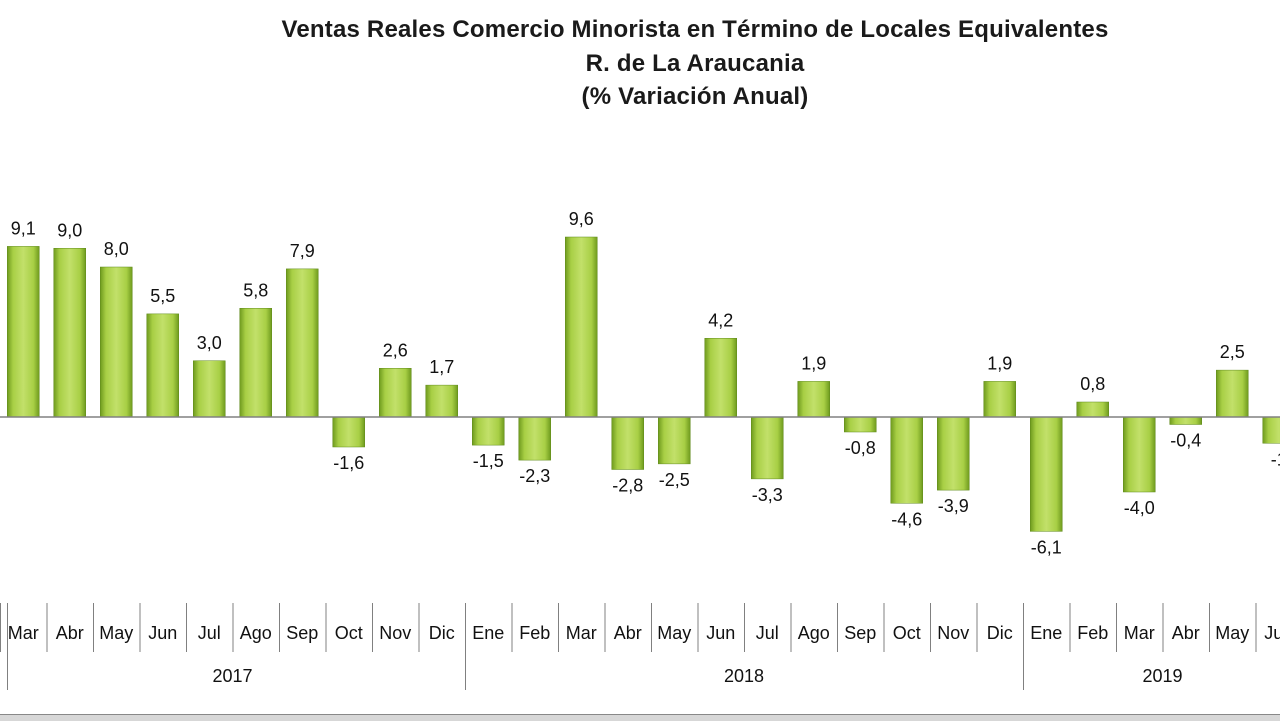 This screenshot has height=721, width=1280. What do you see at coordinates (70, 633) in the screenshot?
I see `category-label-1: Abr` at bounding box center [70, 633].